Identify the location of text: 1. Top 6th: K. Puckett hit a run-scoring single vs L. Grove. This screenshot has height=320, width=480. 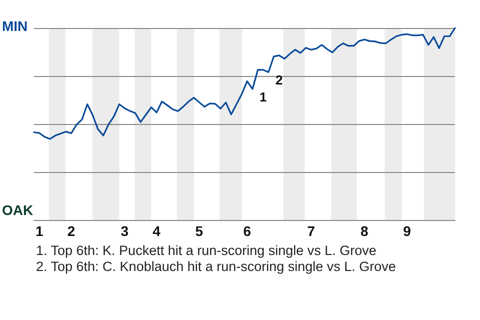
(207, 251).